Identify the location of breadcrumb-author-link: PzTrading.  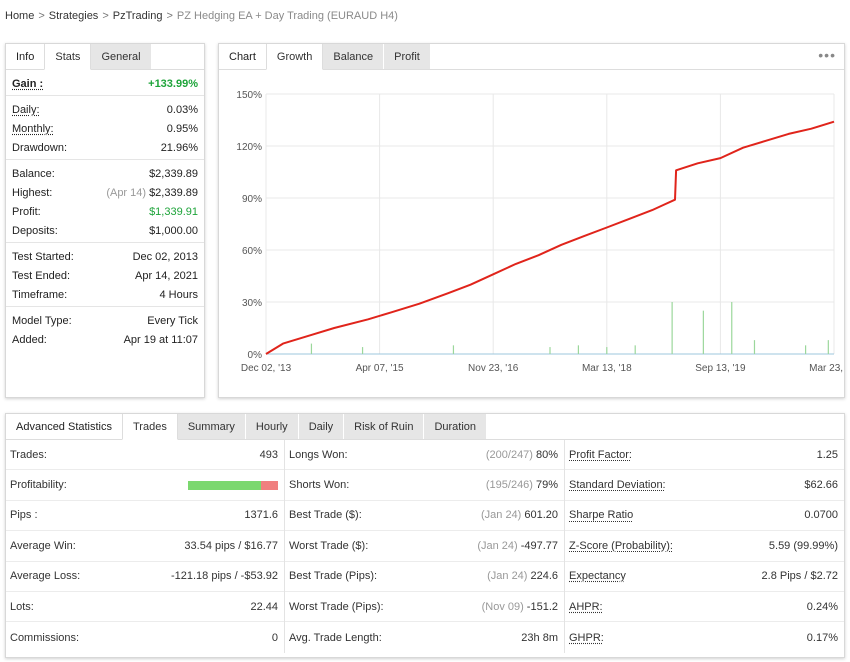
(137, 16).